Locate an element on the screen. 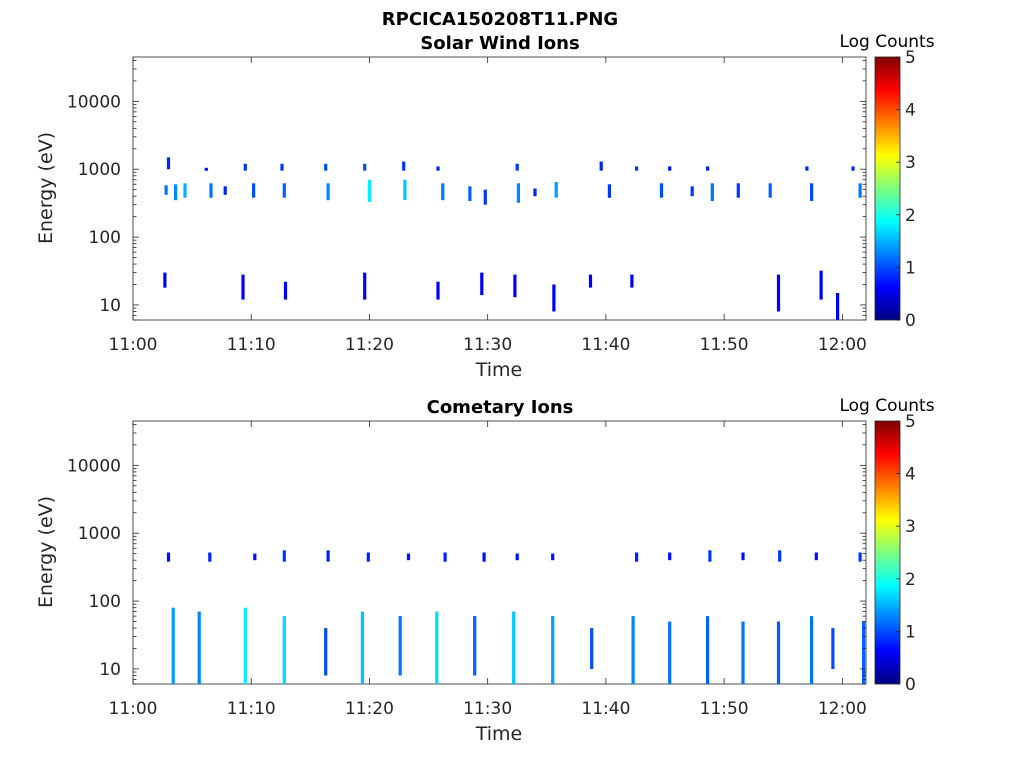 The width and height of the screenshot is (1024, 768). x-tick-label: 11:50 is located at coordinates (724, 709).